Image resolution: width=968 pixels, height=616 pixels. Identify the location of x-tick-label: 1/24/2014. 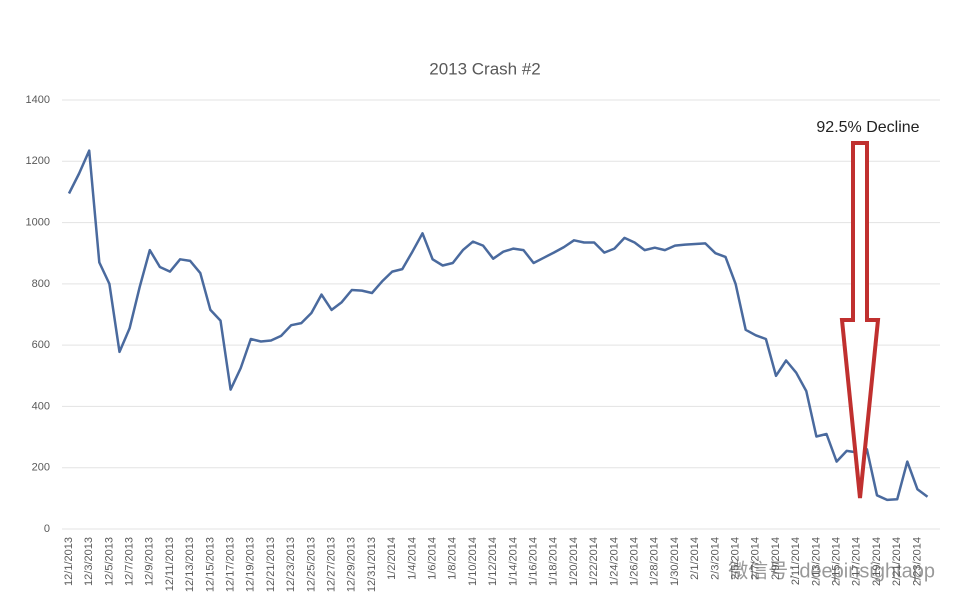
(614, 561).